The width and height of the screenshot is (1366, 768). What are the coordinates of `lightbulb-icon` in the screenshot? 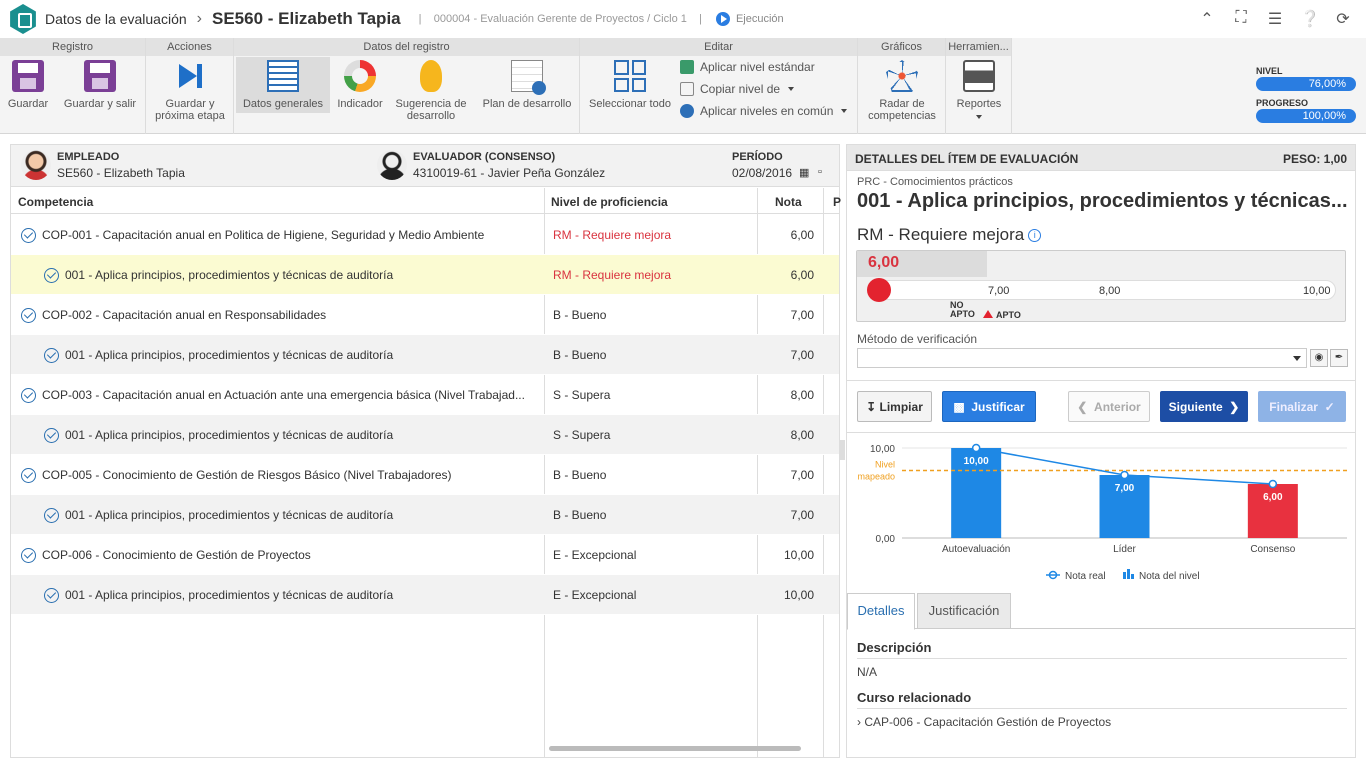 It's located at (431, 76).